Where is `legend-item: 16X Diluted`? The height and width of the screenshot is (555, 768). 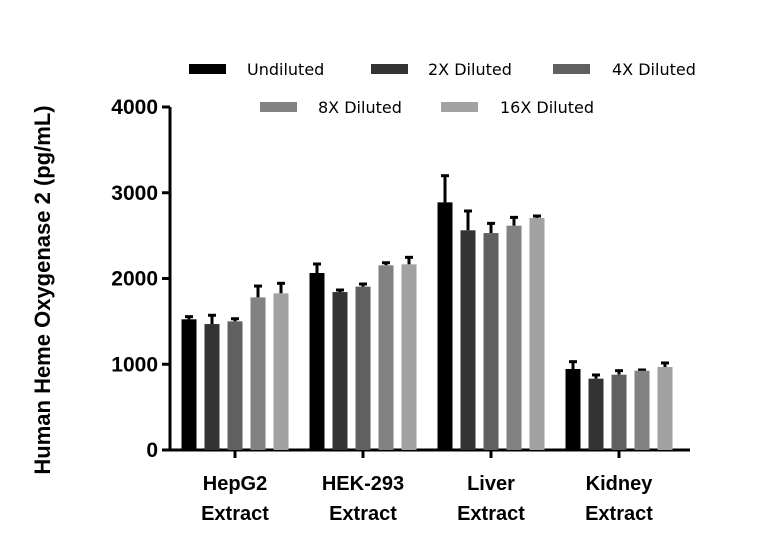
legend-item: 16X Diluted is located at coordinates (517, 107).